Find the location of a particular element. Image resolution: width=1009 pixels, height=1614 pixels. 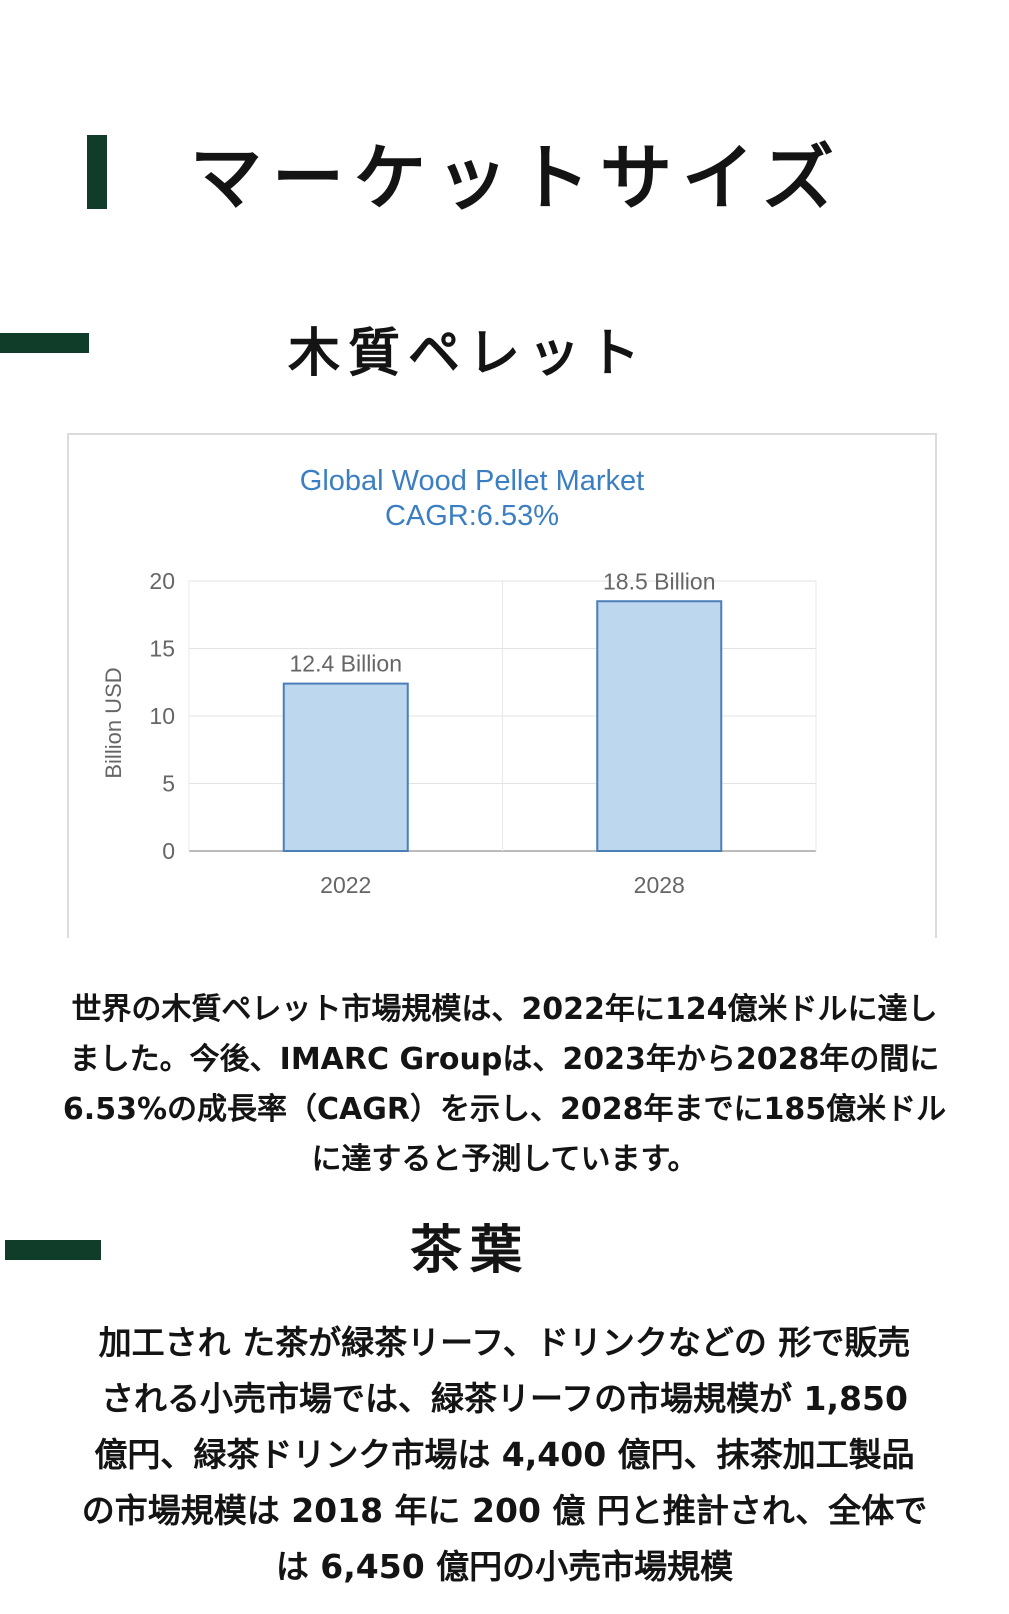

section1-heading: 木質ペレット is located at coordinates (468, 354).